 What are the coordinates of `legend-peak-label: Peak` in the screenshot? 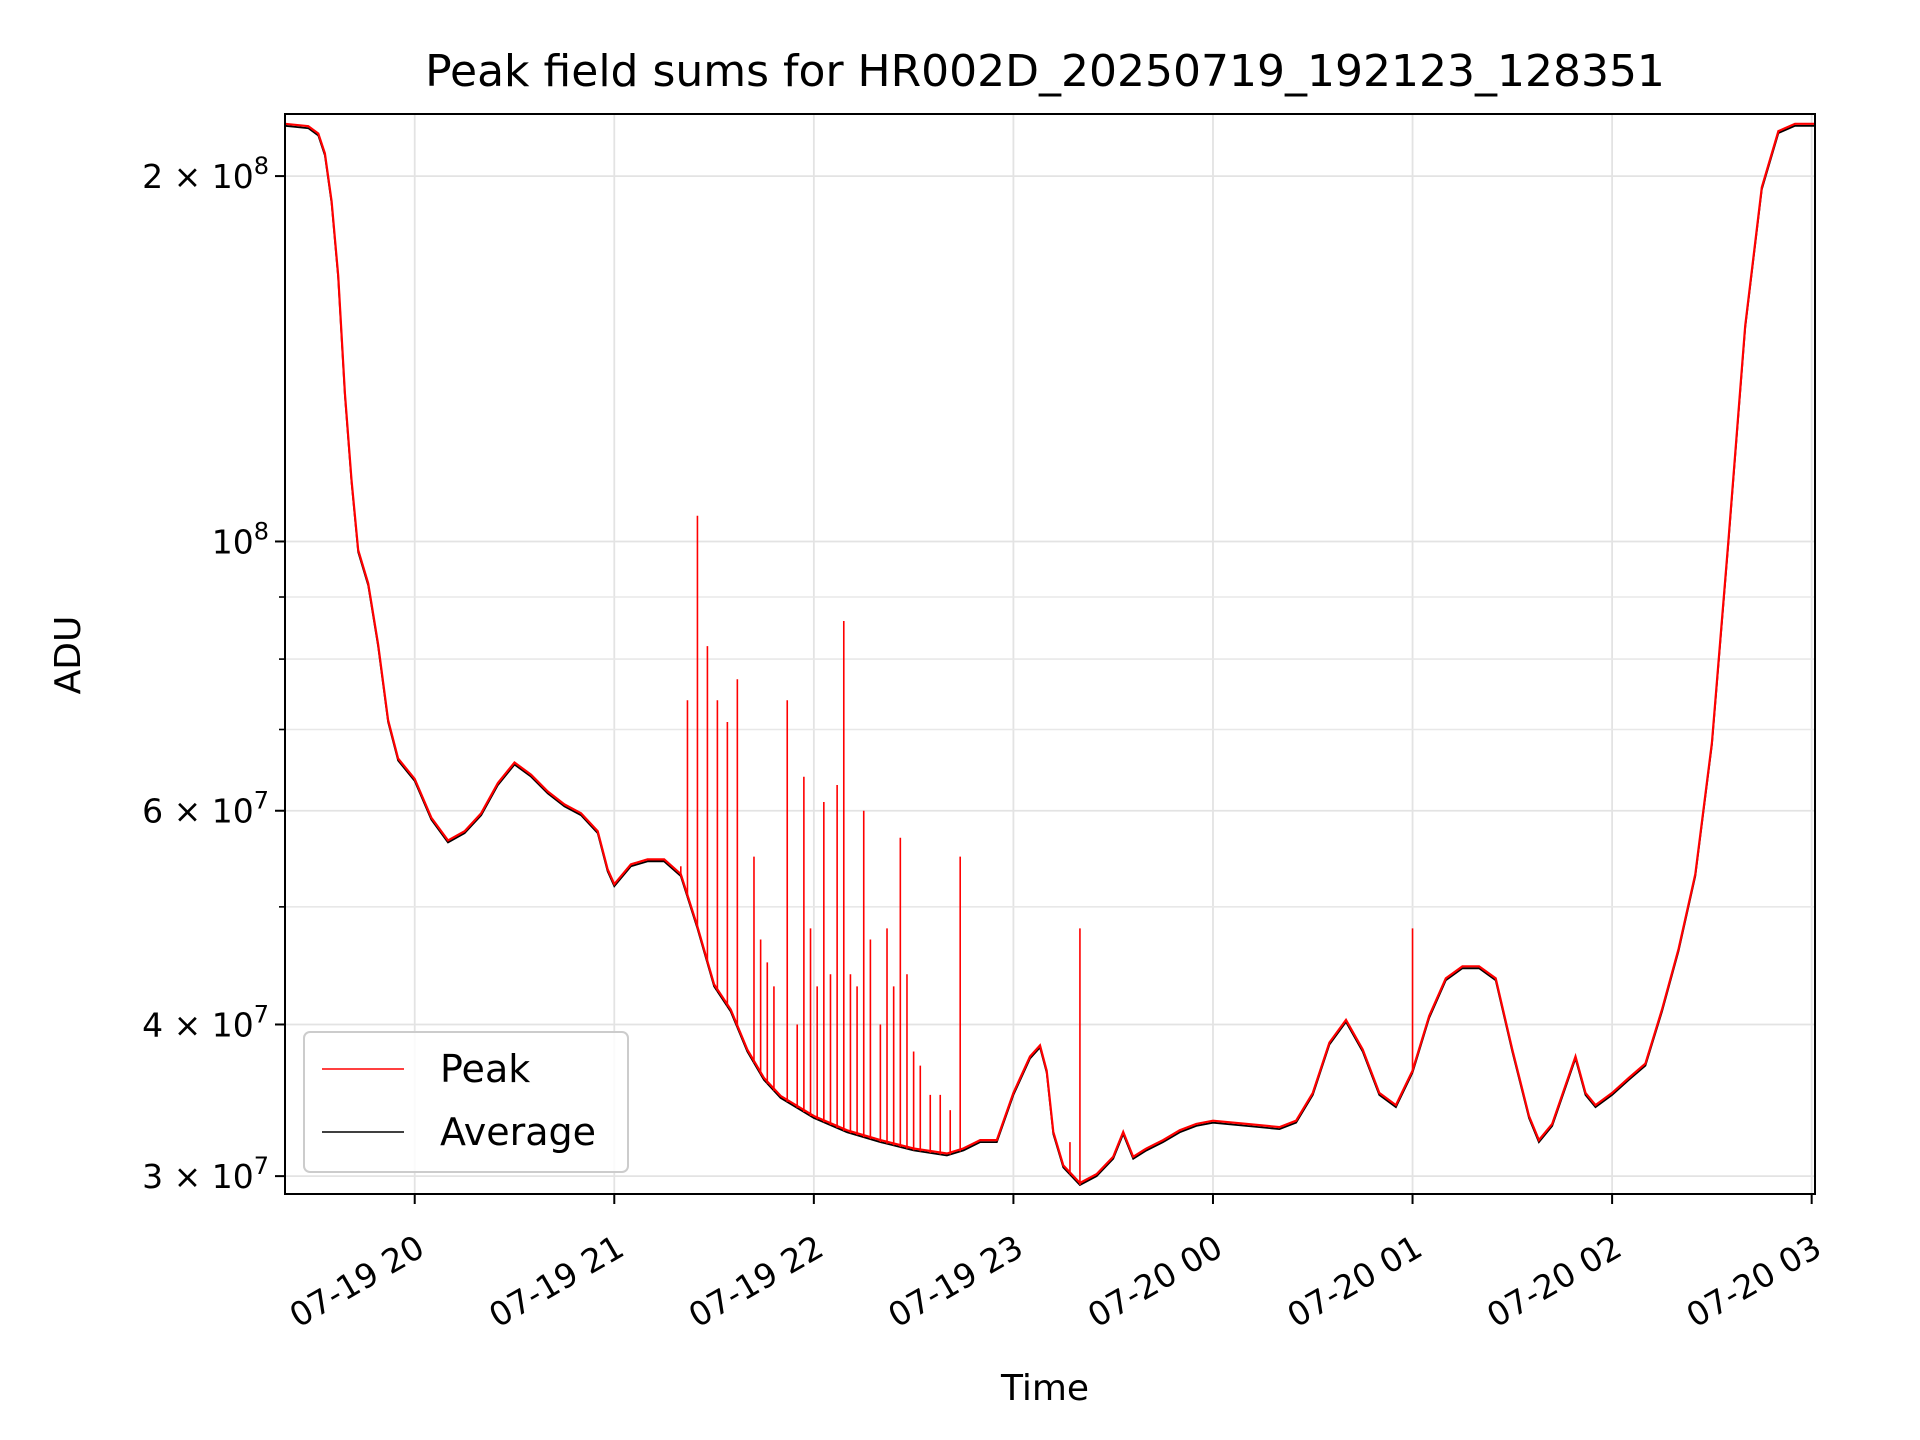 It's located at (485, 1069).